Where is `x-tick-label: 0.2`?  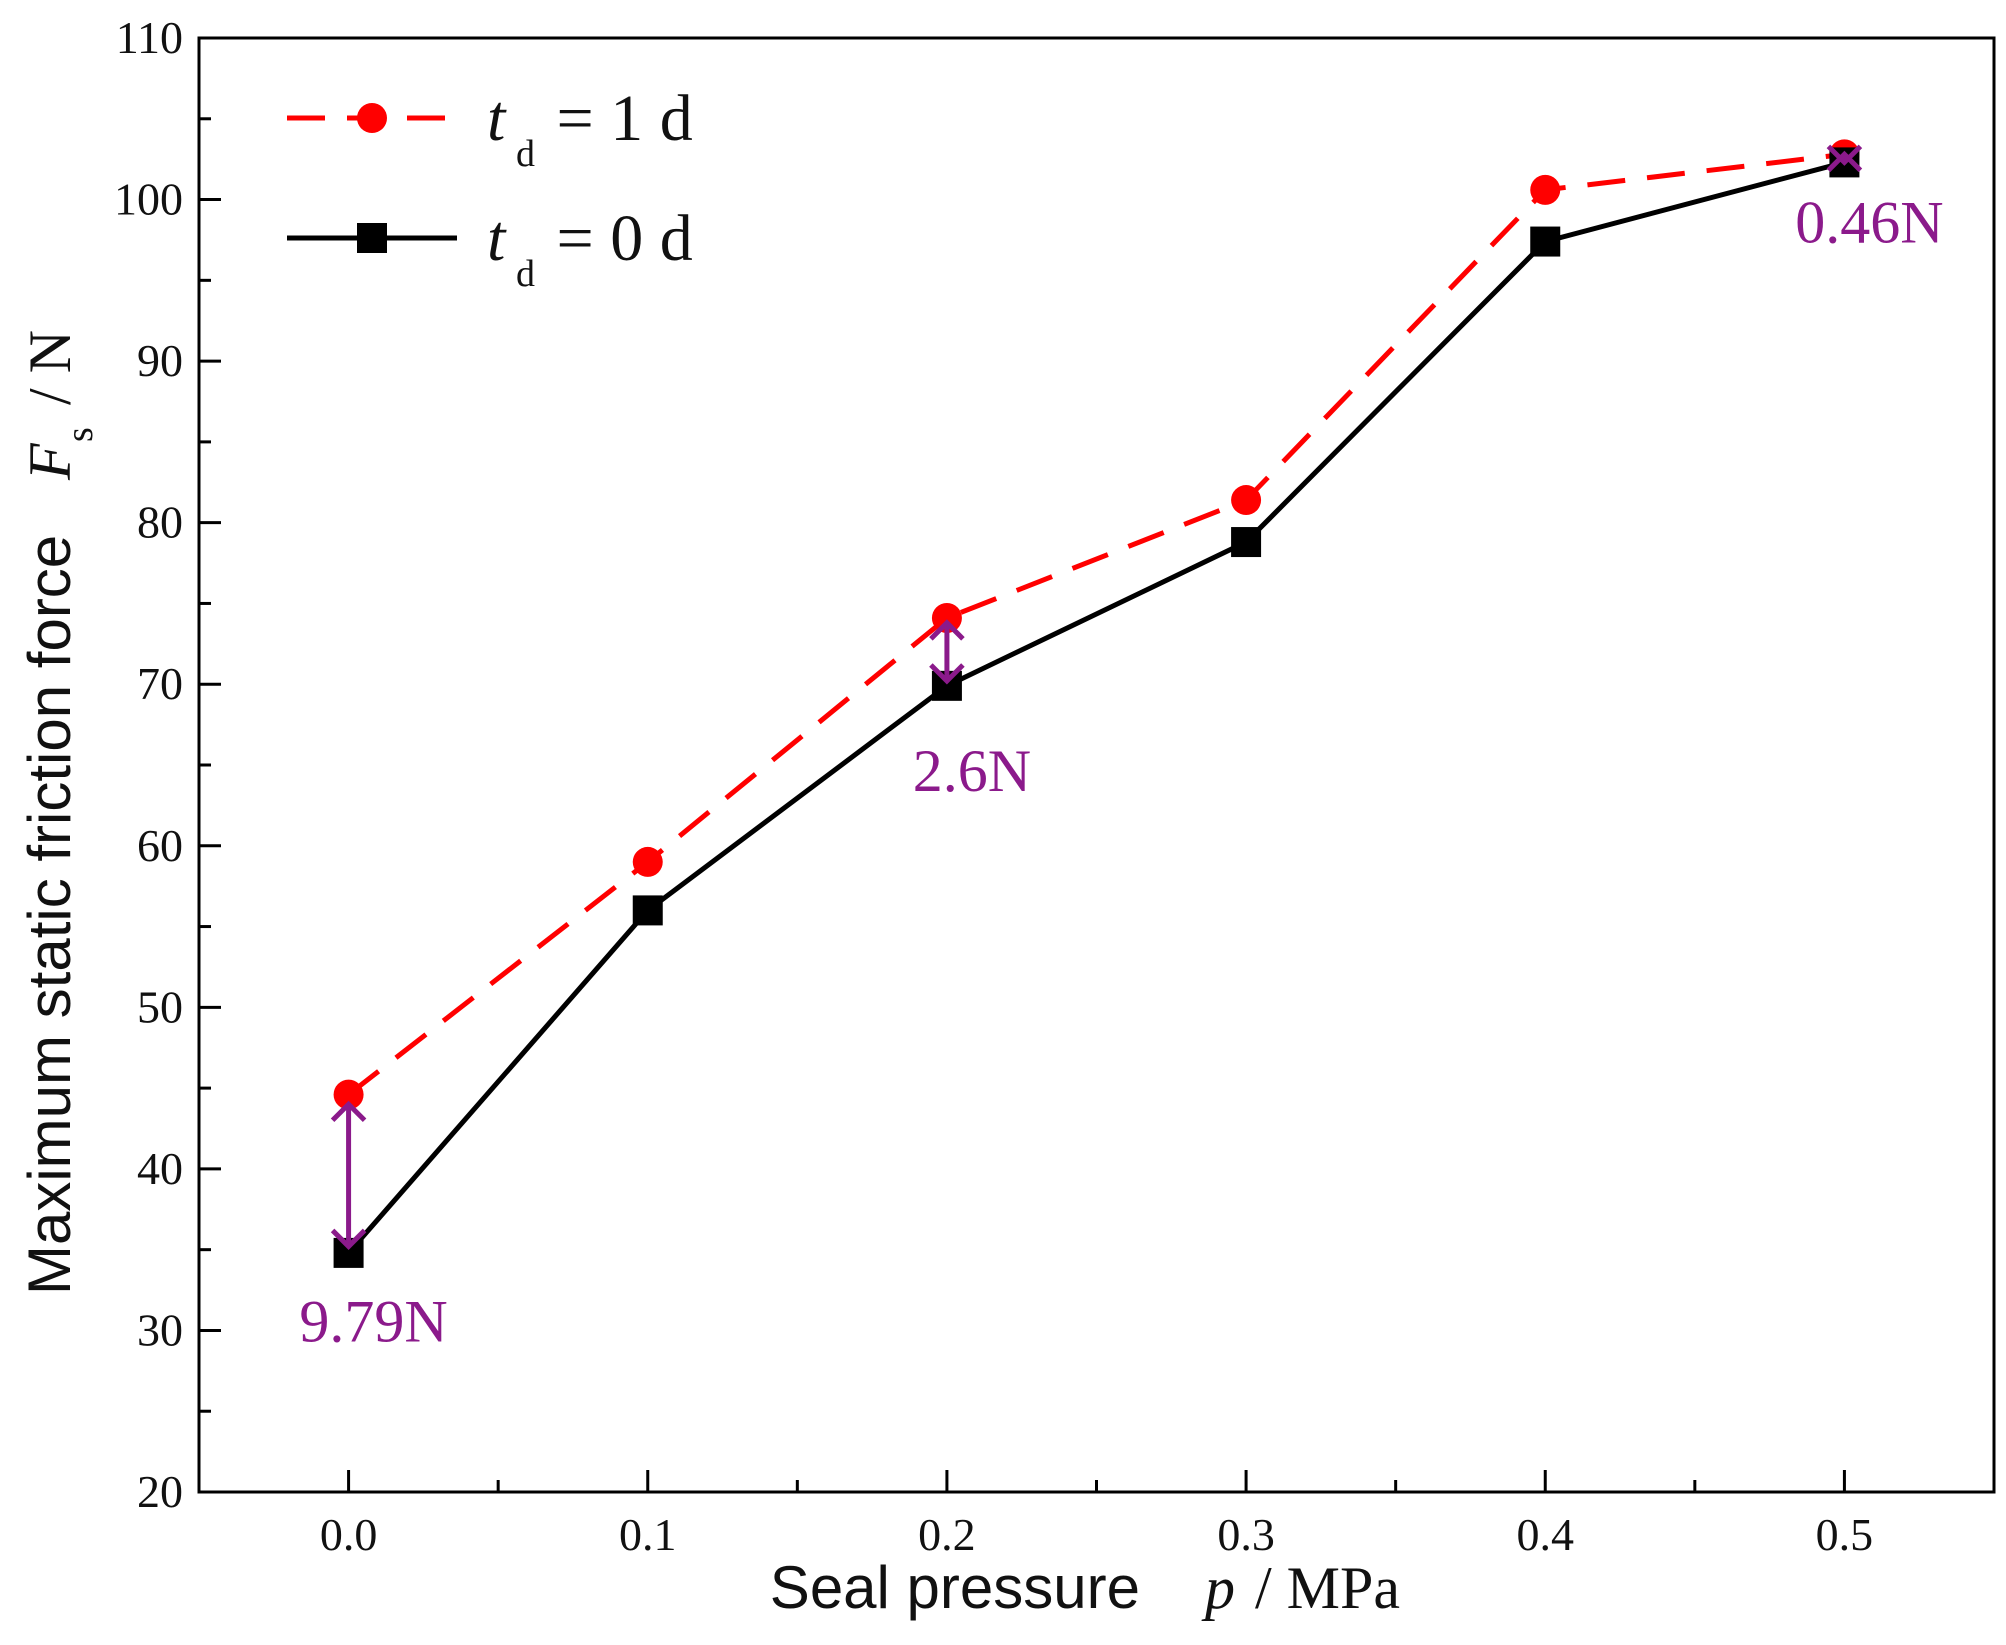
x-tick-label: 0.2 is located at coordinates (947, 1534).